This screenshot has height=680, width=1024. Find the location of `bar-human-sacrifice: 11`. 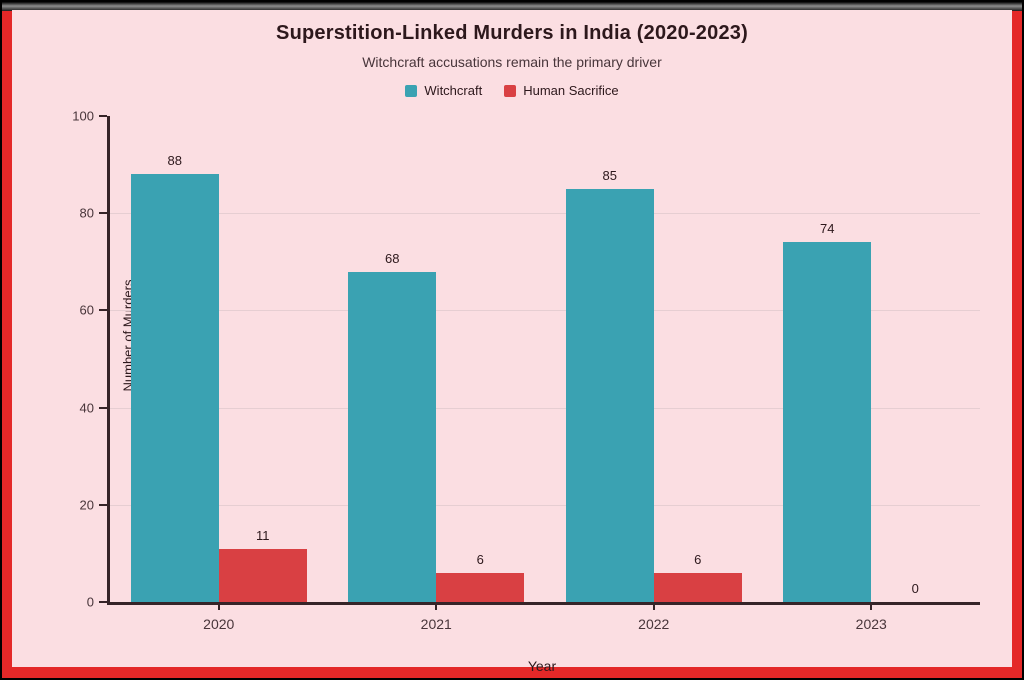

bar-human-sacrifice: 11 is located at coordinates (262, 565).